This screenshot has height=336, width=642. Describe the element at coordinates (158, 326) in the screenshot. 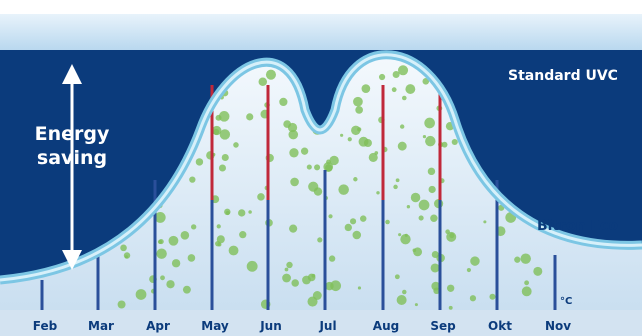

I see `month-label: Apr` at that location.